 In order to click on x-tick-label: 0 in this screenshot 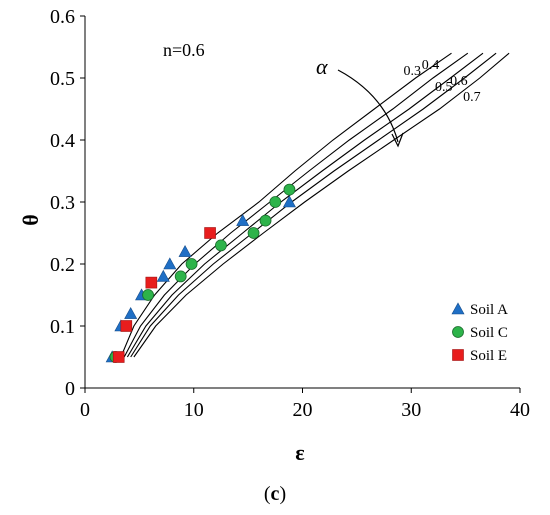, I will do `click(85, 410)`.